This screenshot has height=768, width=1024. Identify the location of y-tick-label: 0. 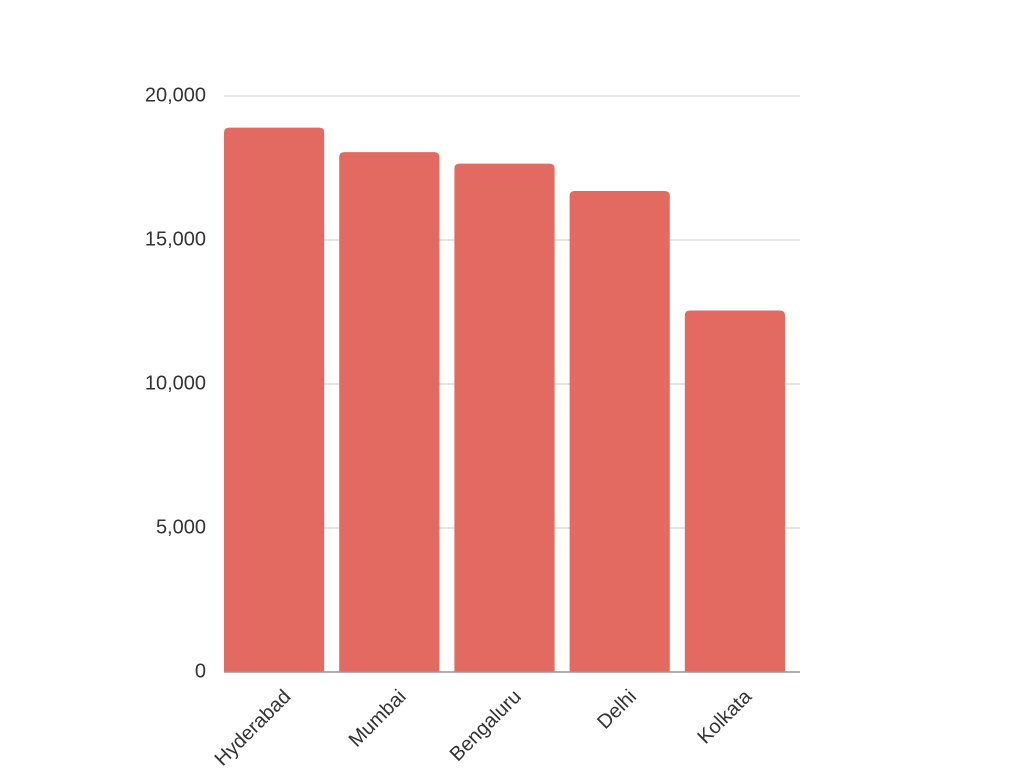
(200, 671).